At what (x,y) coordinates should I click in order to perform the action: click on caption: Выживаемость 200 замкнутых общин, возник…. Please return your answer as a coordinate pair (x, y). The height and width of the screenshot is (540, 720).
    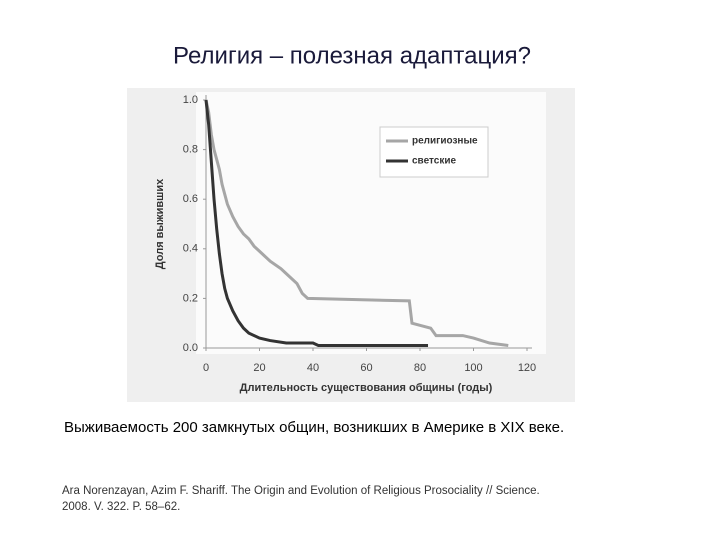
    Looking at the image, I should click on (314, 427).